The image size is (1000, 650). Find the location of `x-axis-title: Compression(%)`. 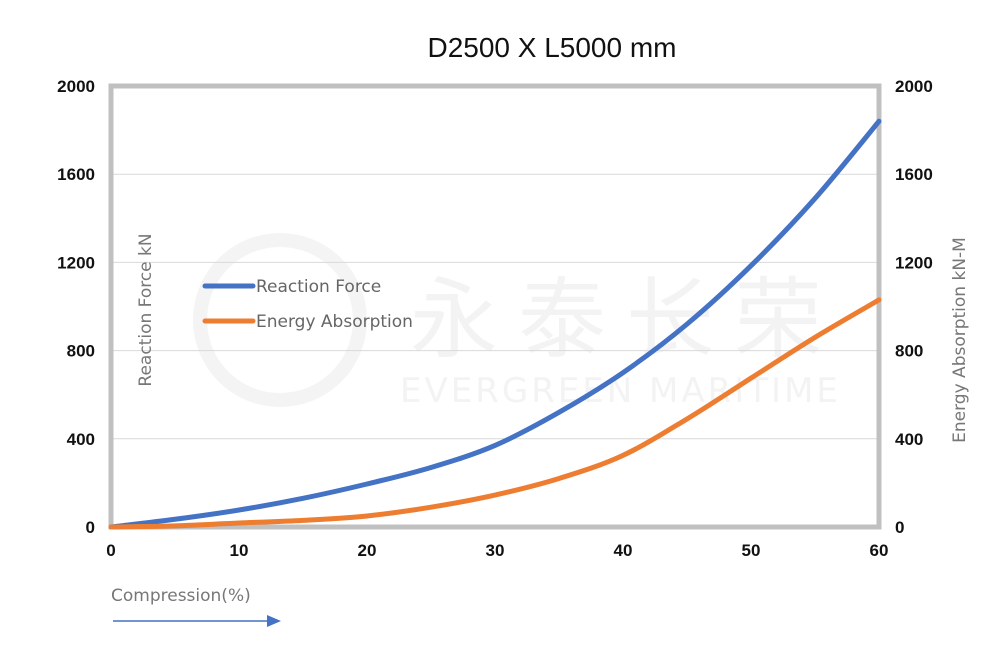

x-axis-title: Compression(%) is located at coordinates (181, 596).